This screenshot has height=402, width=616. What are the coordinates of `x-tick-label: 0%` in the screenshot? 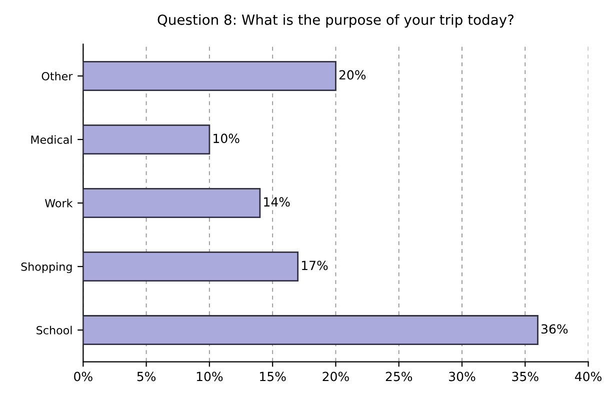 It's located at (83, 377).